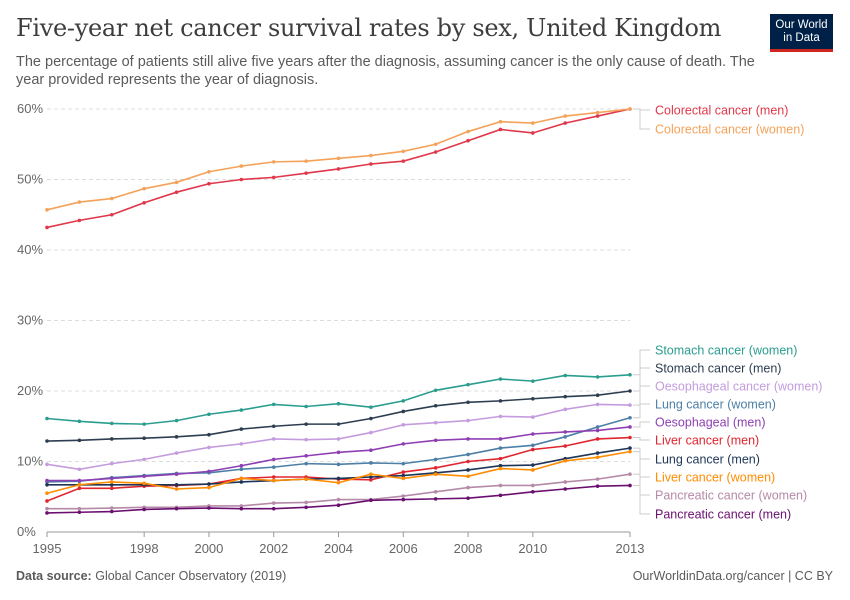 Image resolution: width=850 pixels, height=600 pixels. Describe the element at coordinates (707, 460) in the screenshot. I see `series-label: Lung cancer (men)` at that location.